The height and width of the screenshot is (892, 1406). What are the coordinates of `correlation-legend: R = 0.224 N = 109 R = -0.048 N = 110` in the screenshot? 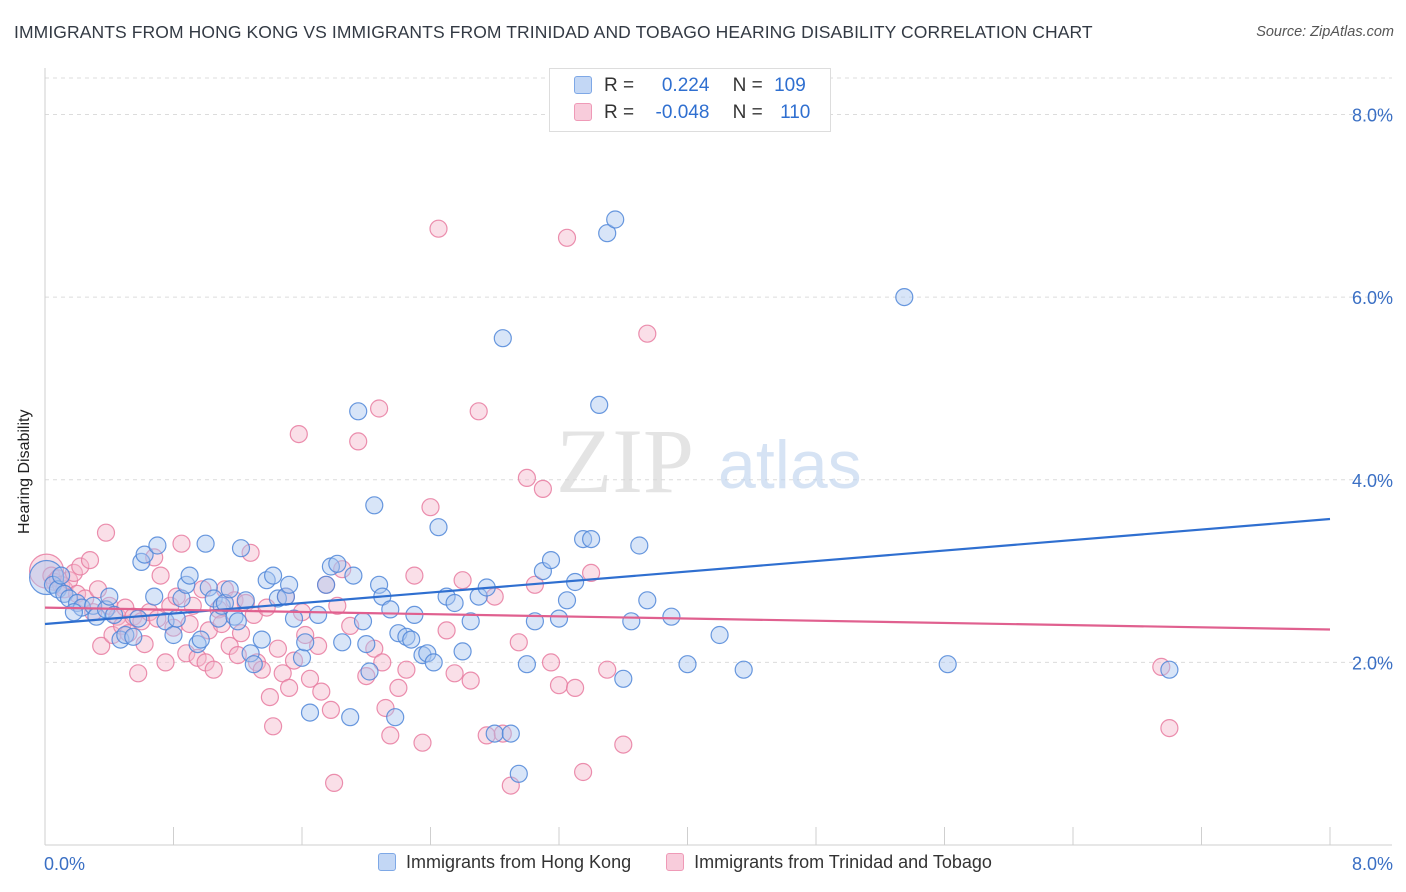 It's located at (690, 100).